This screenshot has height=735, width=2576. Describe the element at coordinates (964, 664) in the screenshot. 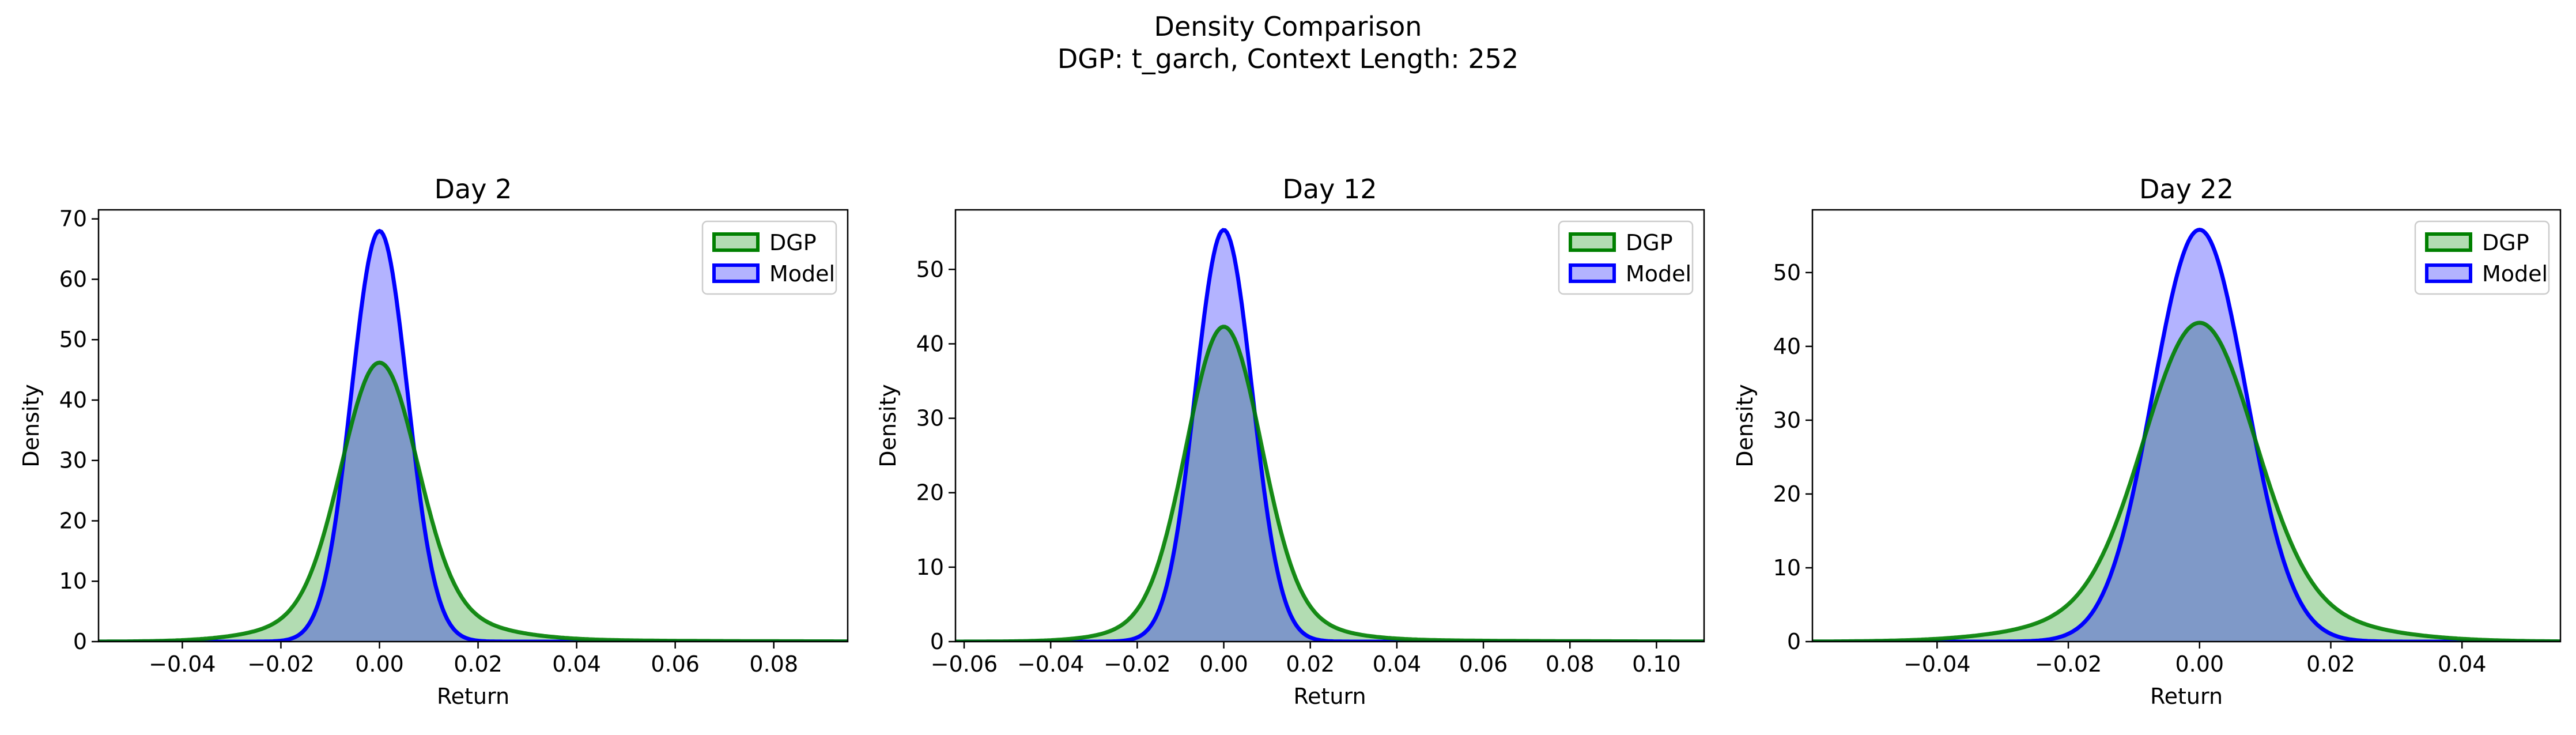

I see `x-tick-label: −0.06` at that location.